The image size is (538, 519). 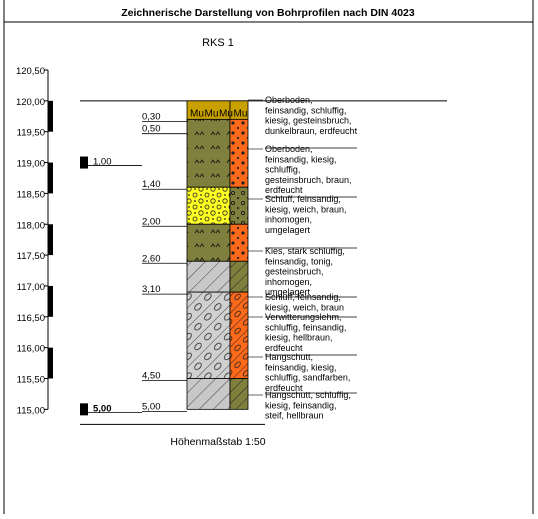 I want to click on description-line: kiesig, feinsandig,, so click(x=301, y=405).